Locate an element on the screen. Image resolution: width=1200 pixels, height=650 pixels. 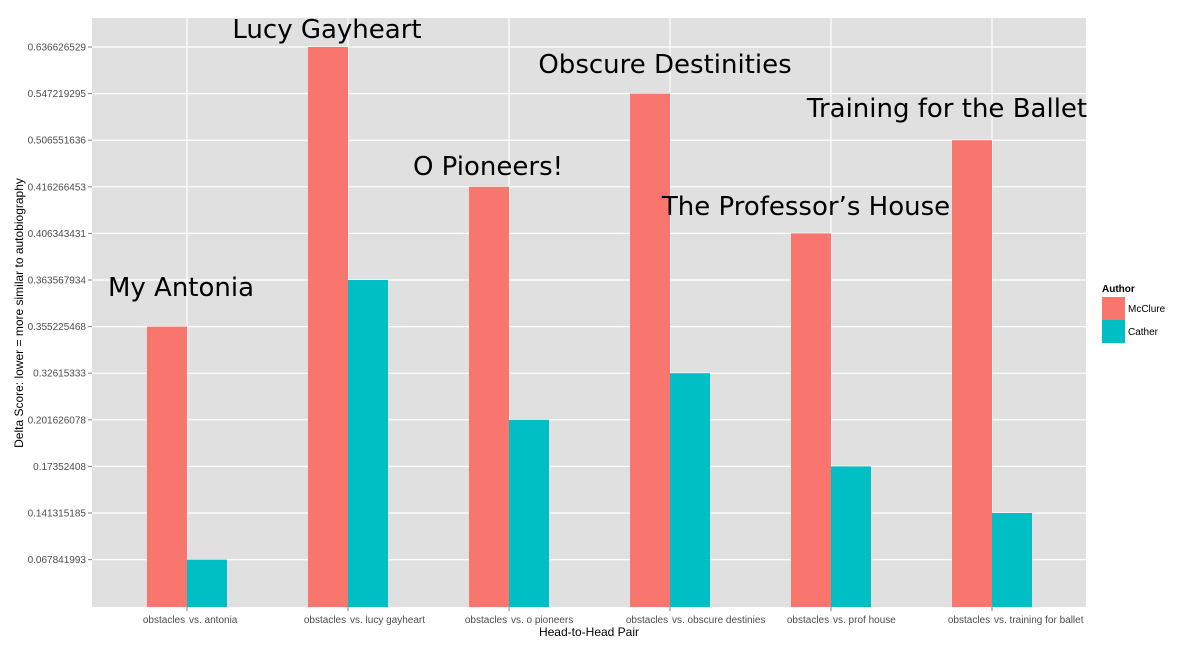
legend-title: Author is located at coordinates (1118, 289).